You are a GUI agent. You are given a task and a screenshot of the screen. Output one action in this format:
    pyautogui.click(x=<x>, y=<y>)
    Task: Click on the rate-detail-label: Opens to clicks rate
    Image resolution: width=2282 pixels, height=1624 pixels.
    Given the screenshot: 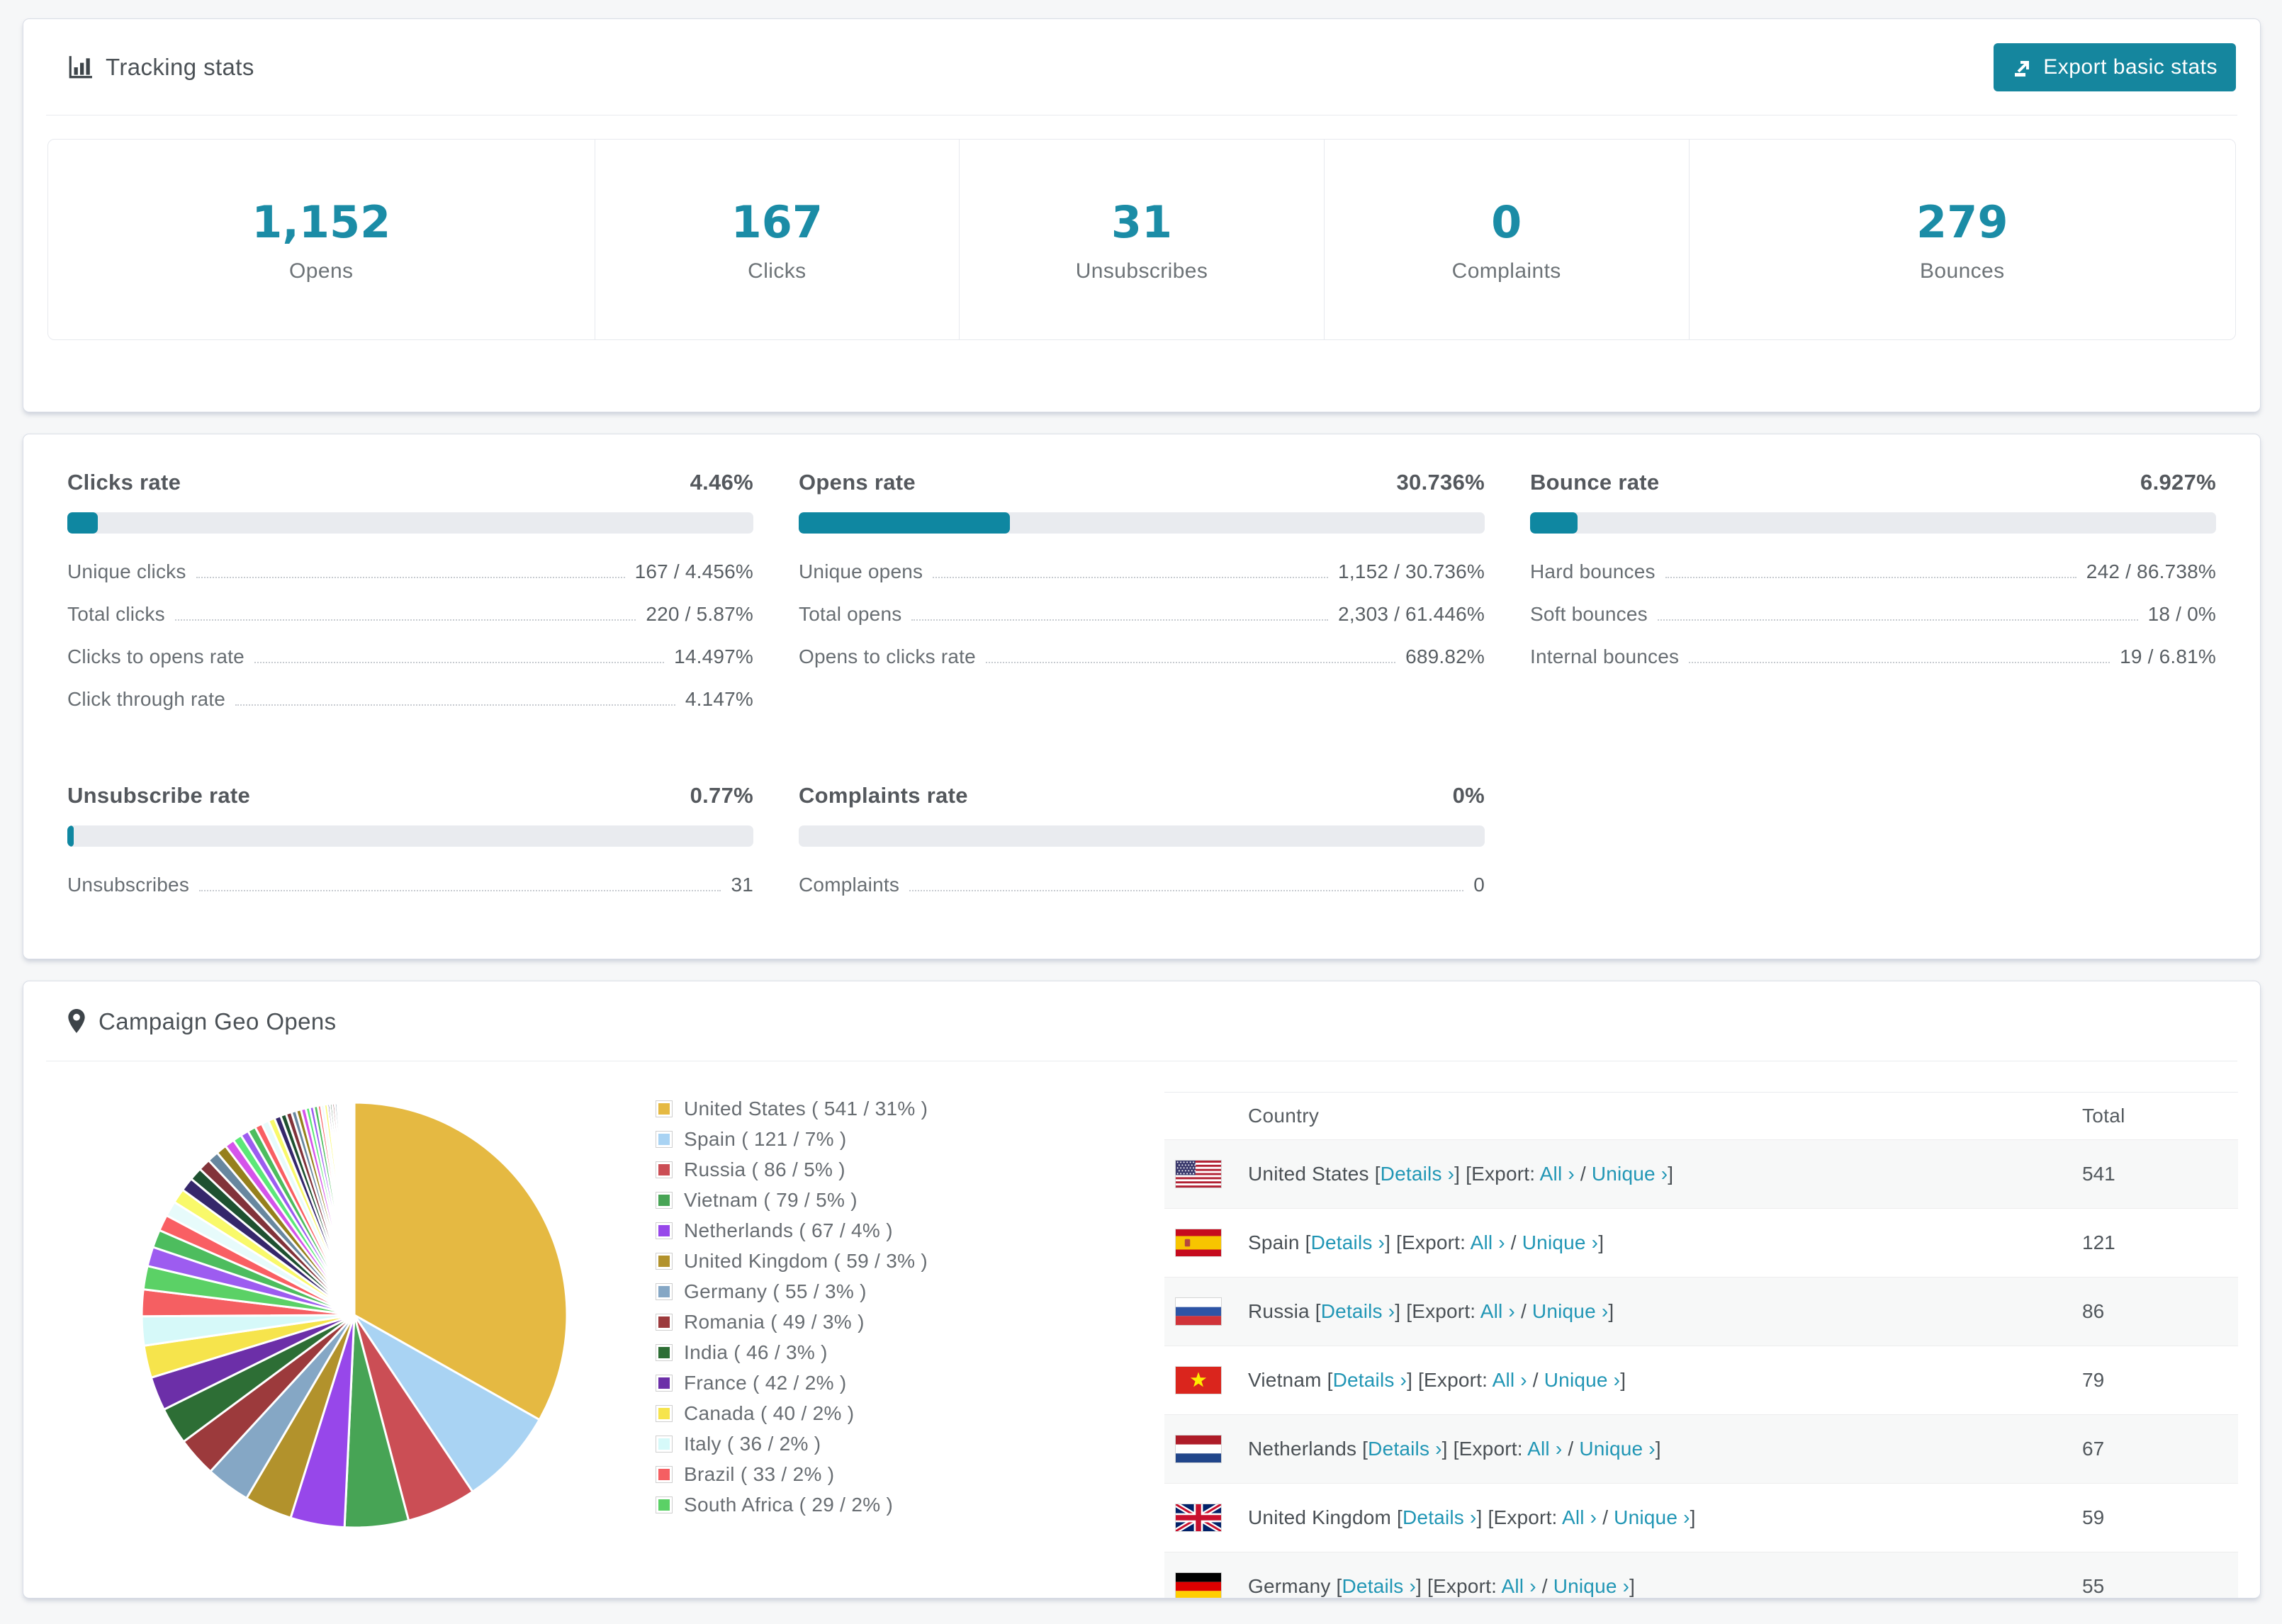 What is the action you would take?
    pyautogui.click(x=887, y=656)
    